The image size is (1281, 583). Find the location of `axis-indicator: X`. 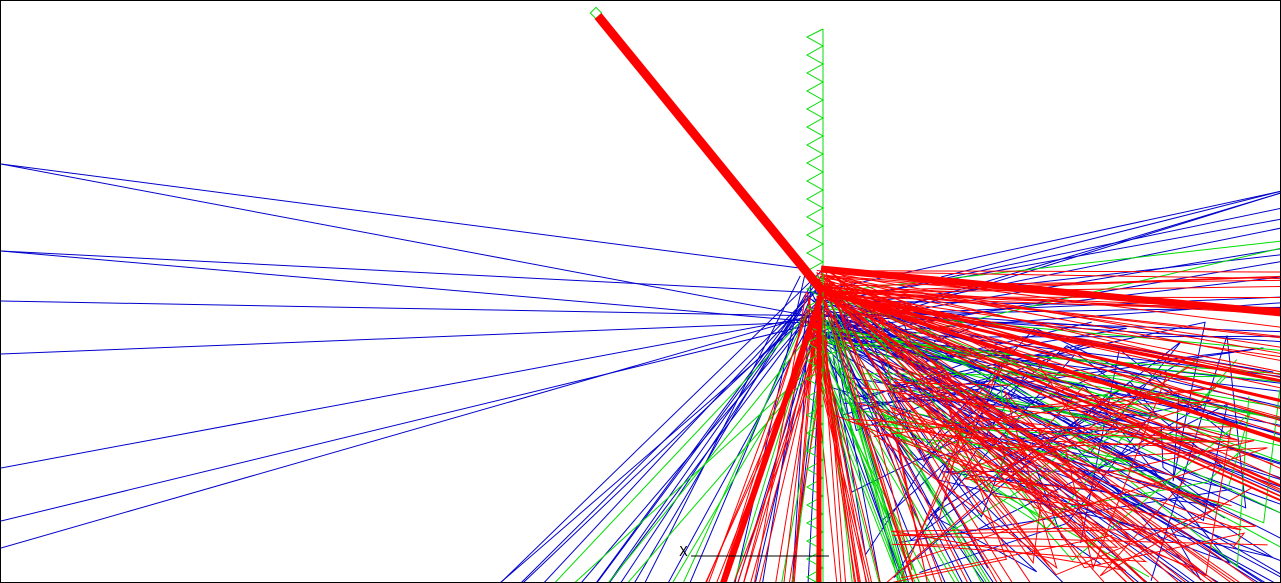

axis-indicator: X is located at coordinates (754, 552).